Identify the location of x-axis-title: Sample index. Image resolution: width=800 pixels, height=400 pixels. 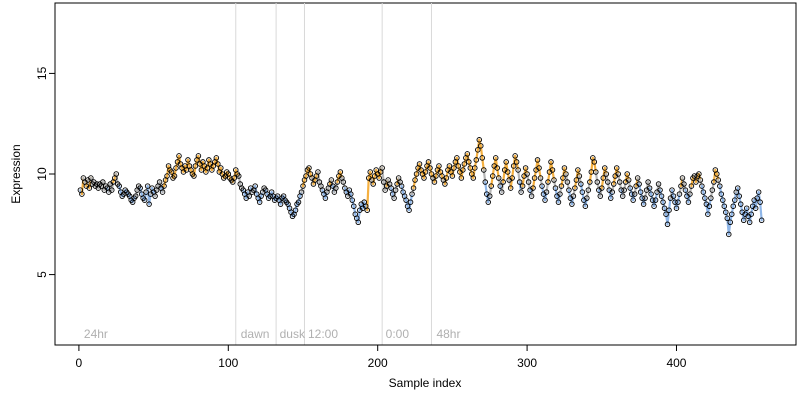
(425, 383).